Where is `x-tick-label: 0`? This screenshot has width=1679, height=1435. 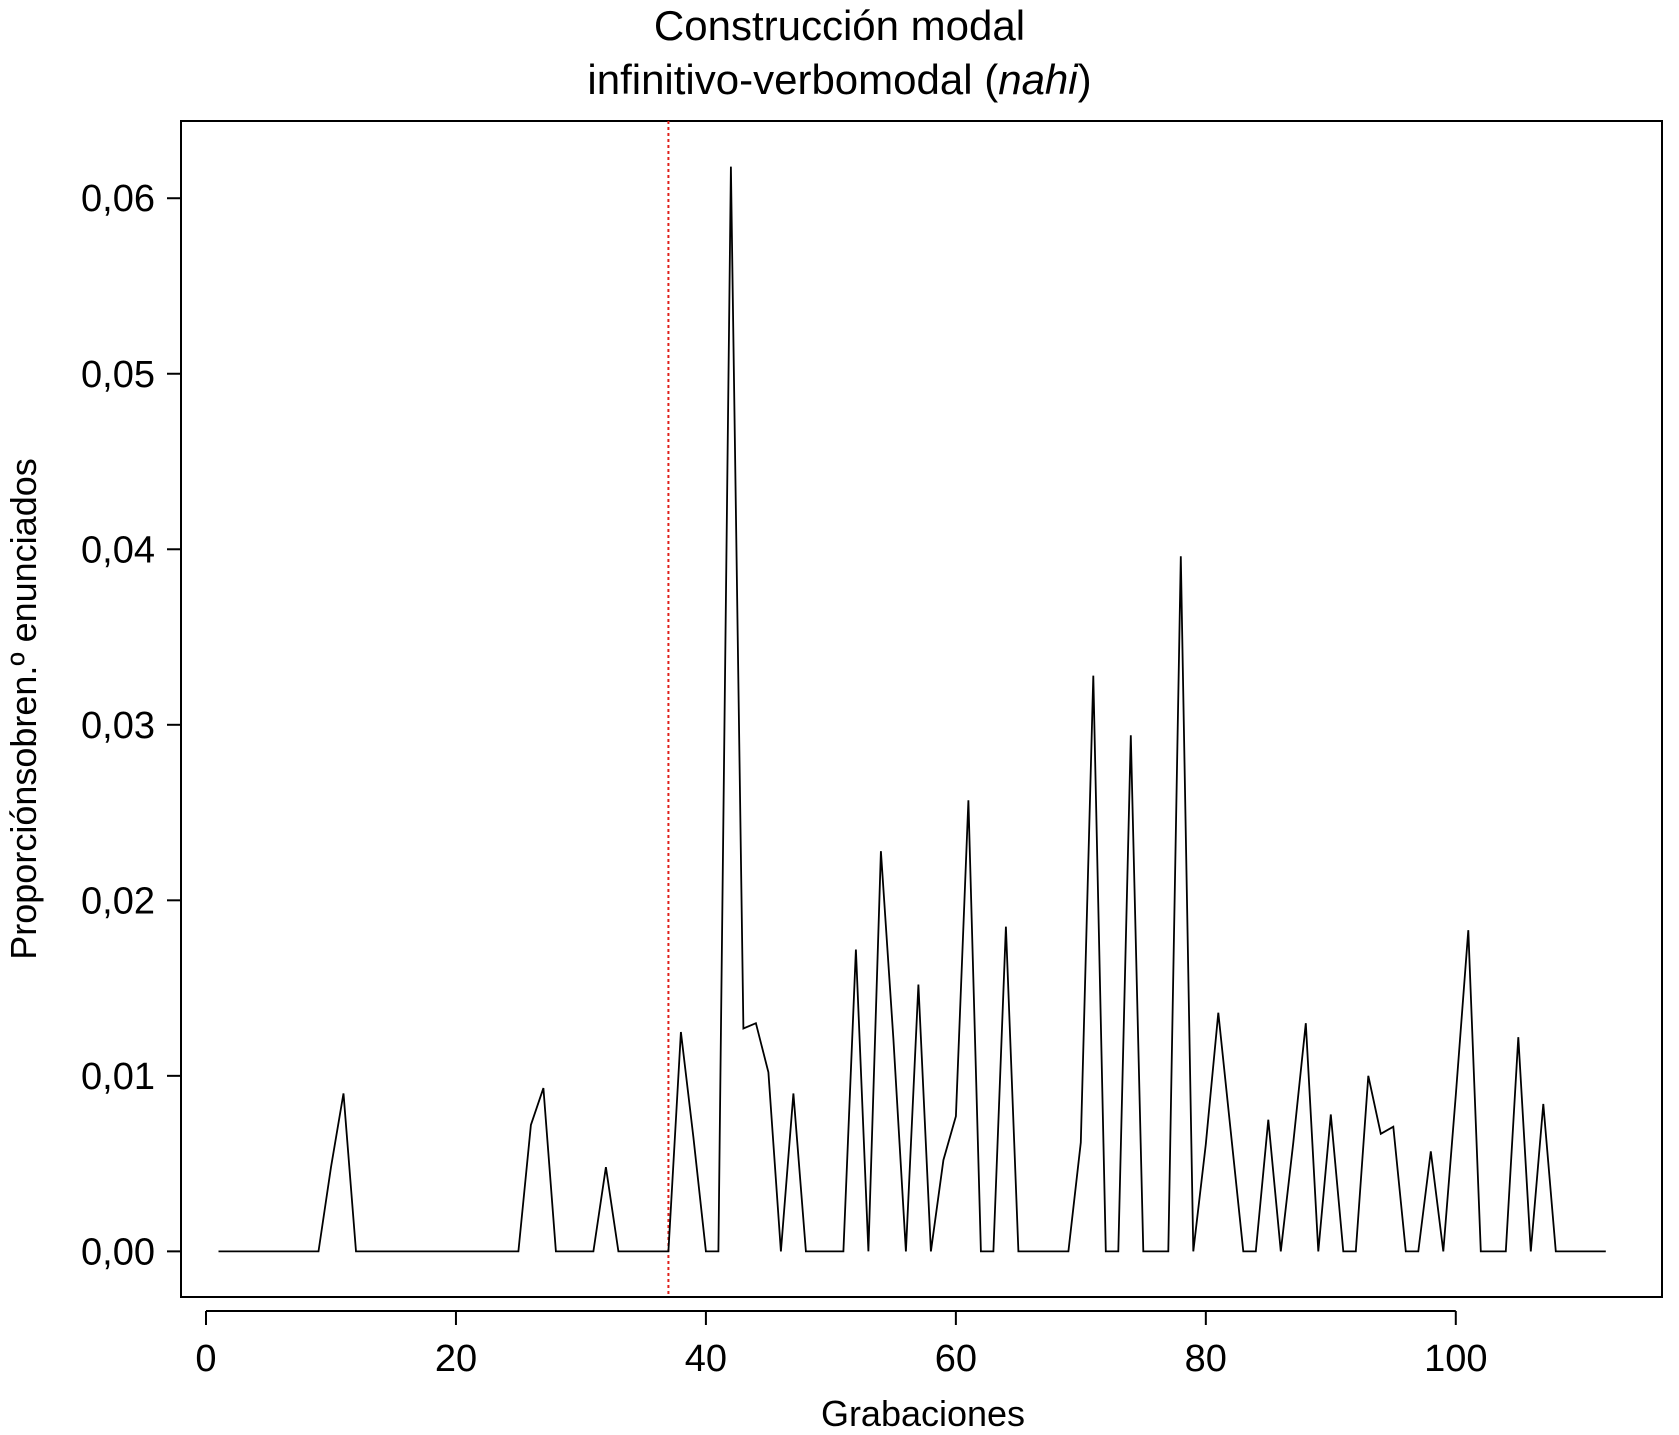 x-tick-label: 0 is located at coordinates (205, 1359).